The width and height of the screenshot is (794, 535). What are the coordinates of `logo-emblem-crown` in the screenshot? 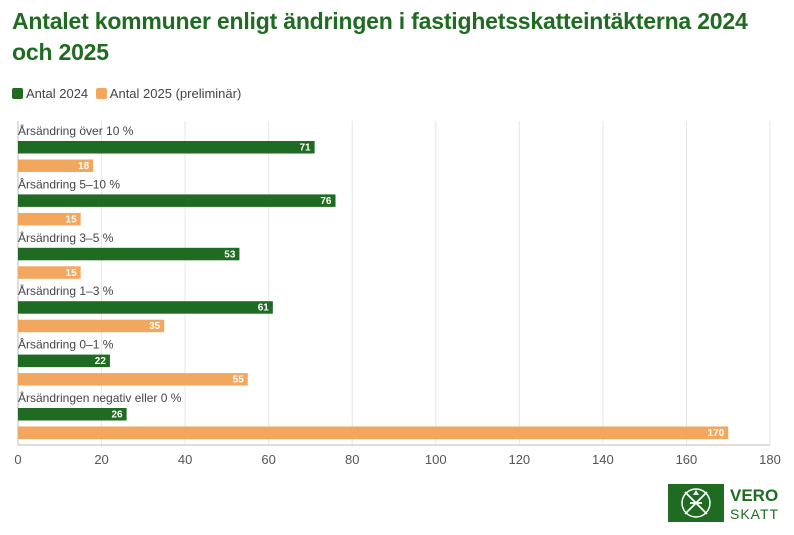 It's located at (696, 492).